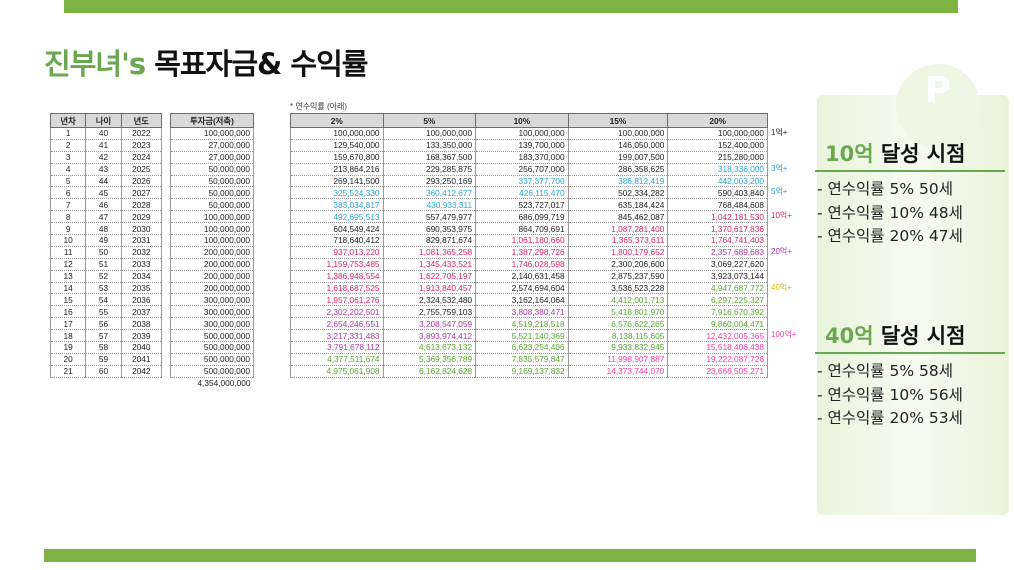 The width and height of the screenshot is (1014, 570). What do you see at coordinates (522, 371) in the screenshot?
I see `rate-value-cell: 9,169,137,832` at bounding box center [522, 371].